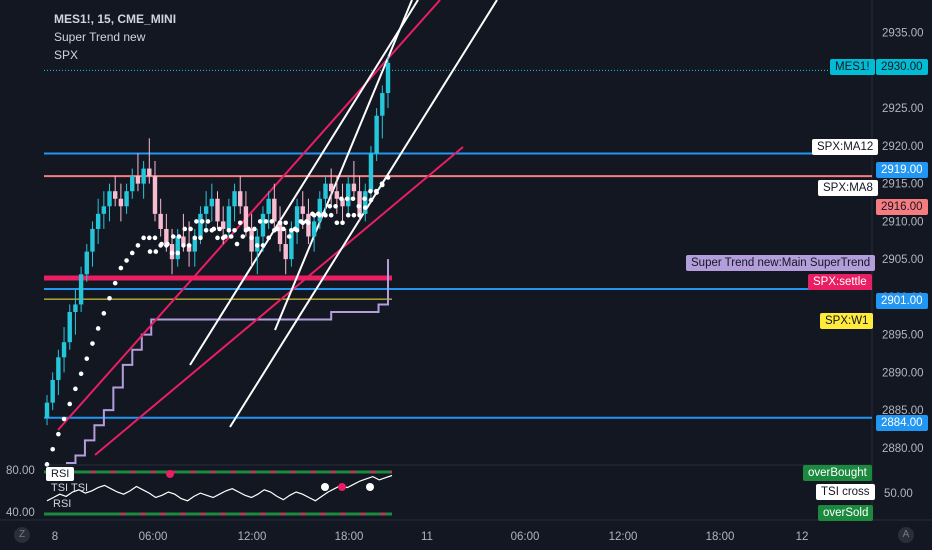  I want to click on rsi-scale-mid: 50.00, so click(898, 494).